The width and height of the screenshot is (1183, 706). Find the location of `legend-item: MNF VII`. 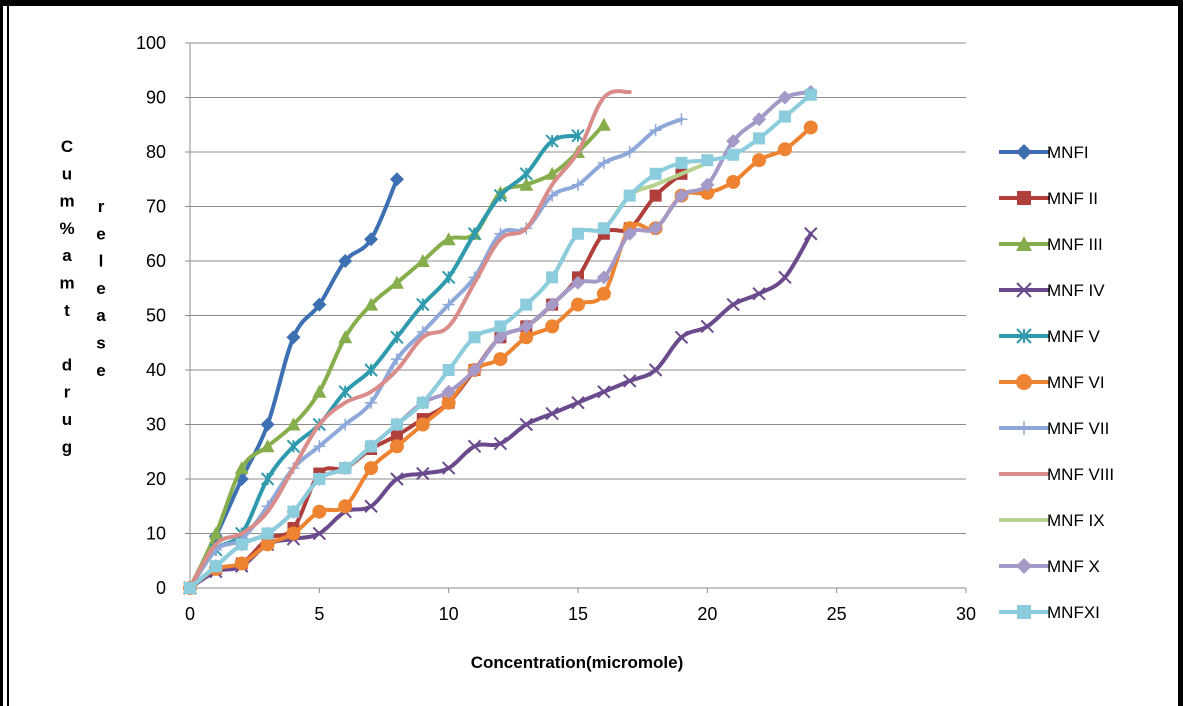

legend-item: MNF VII is located at coordinates (1054, 428).